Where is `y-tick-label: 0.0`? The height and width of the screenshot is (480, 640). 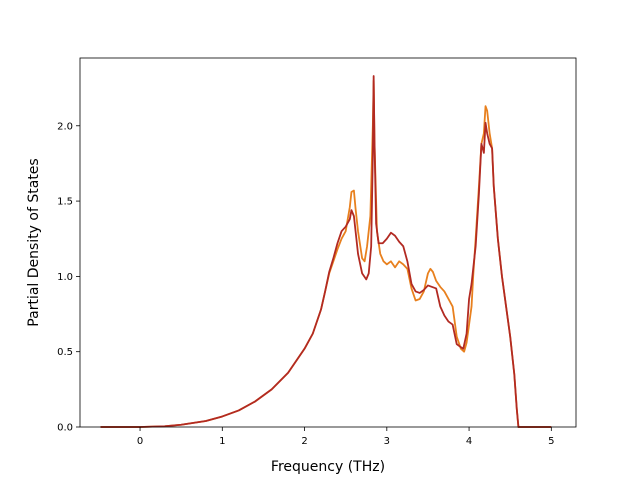 y-tick-label: 0.0 is located at coordinates (65, 428).